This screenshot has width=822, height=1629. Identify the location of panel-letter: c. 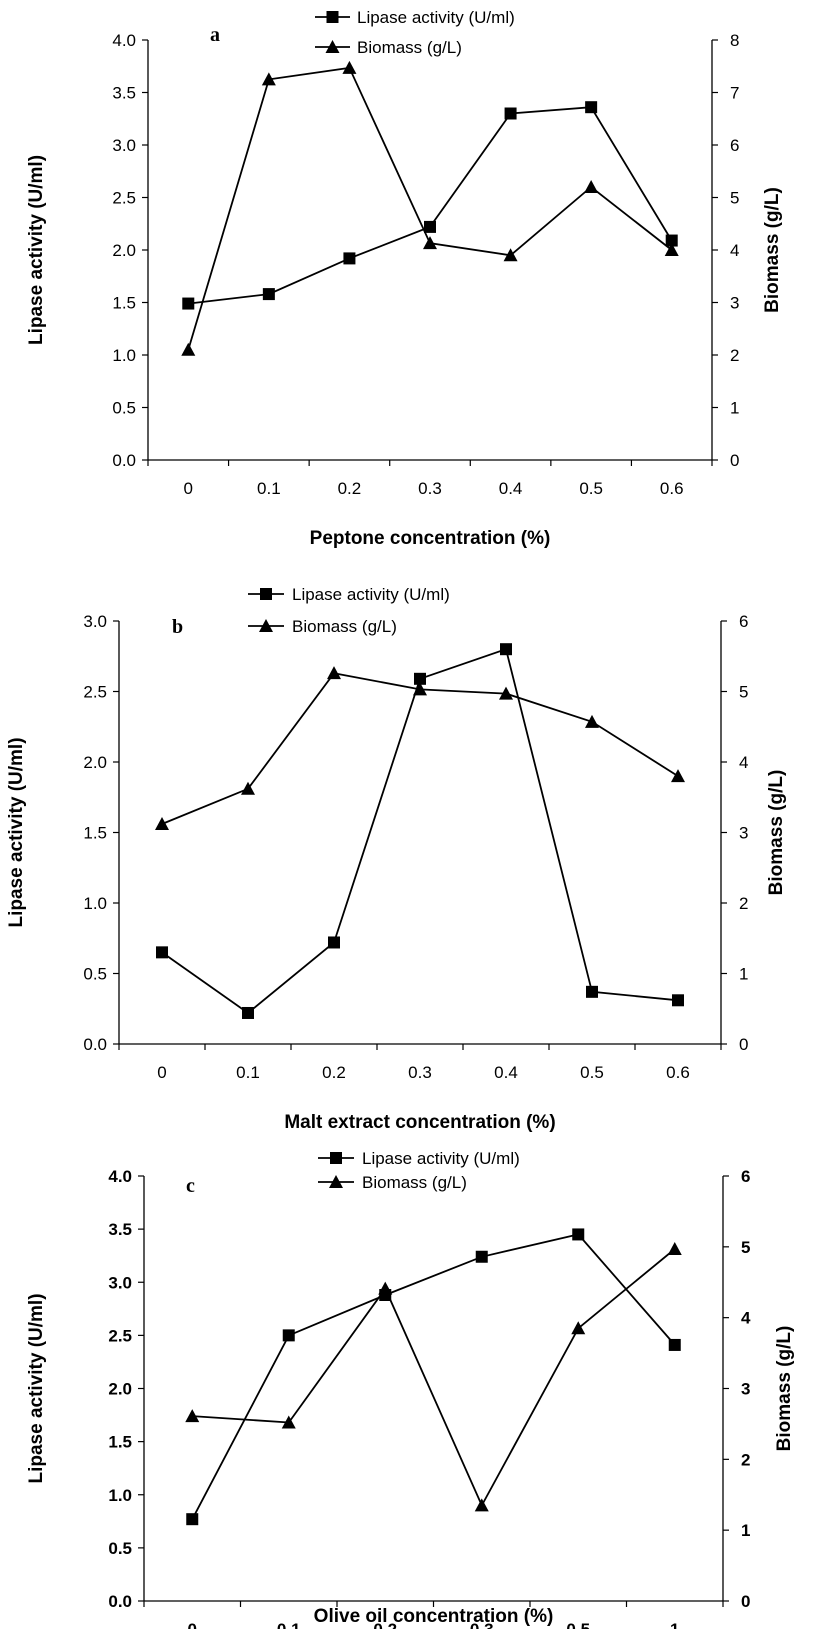
(190, 1186).